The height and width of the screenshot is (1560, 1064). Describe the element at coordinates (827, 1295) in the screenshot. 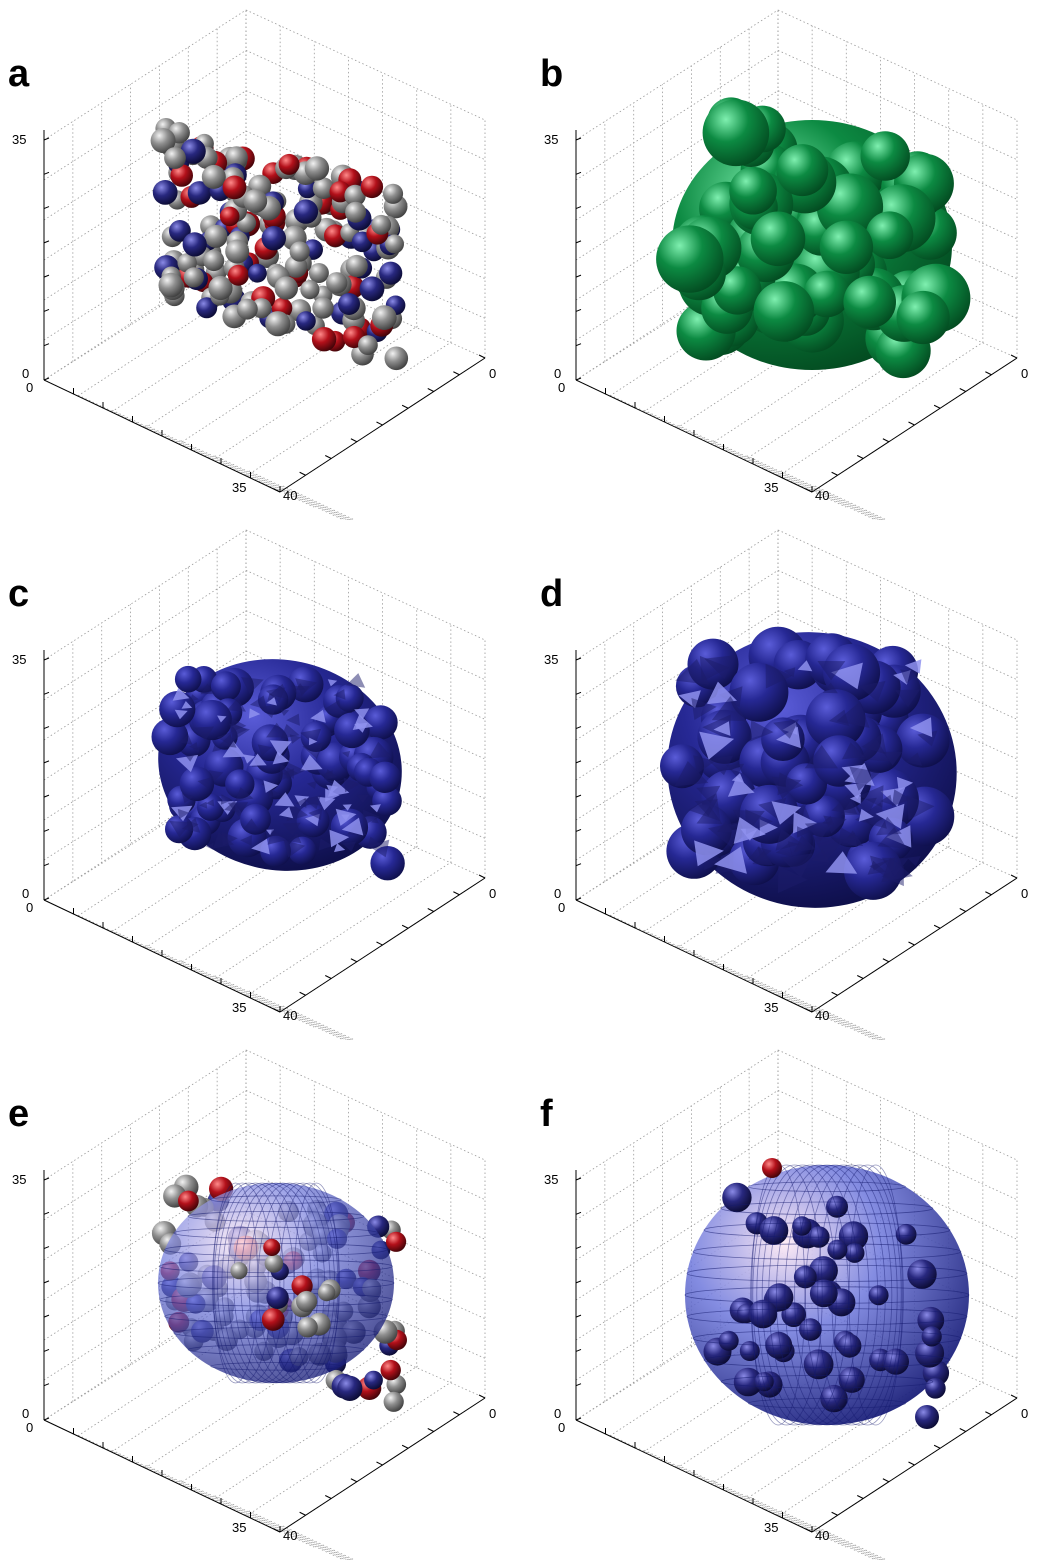

I see `sphere-mesh` at that location.